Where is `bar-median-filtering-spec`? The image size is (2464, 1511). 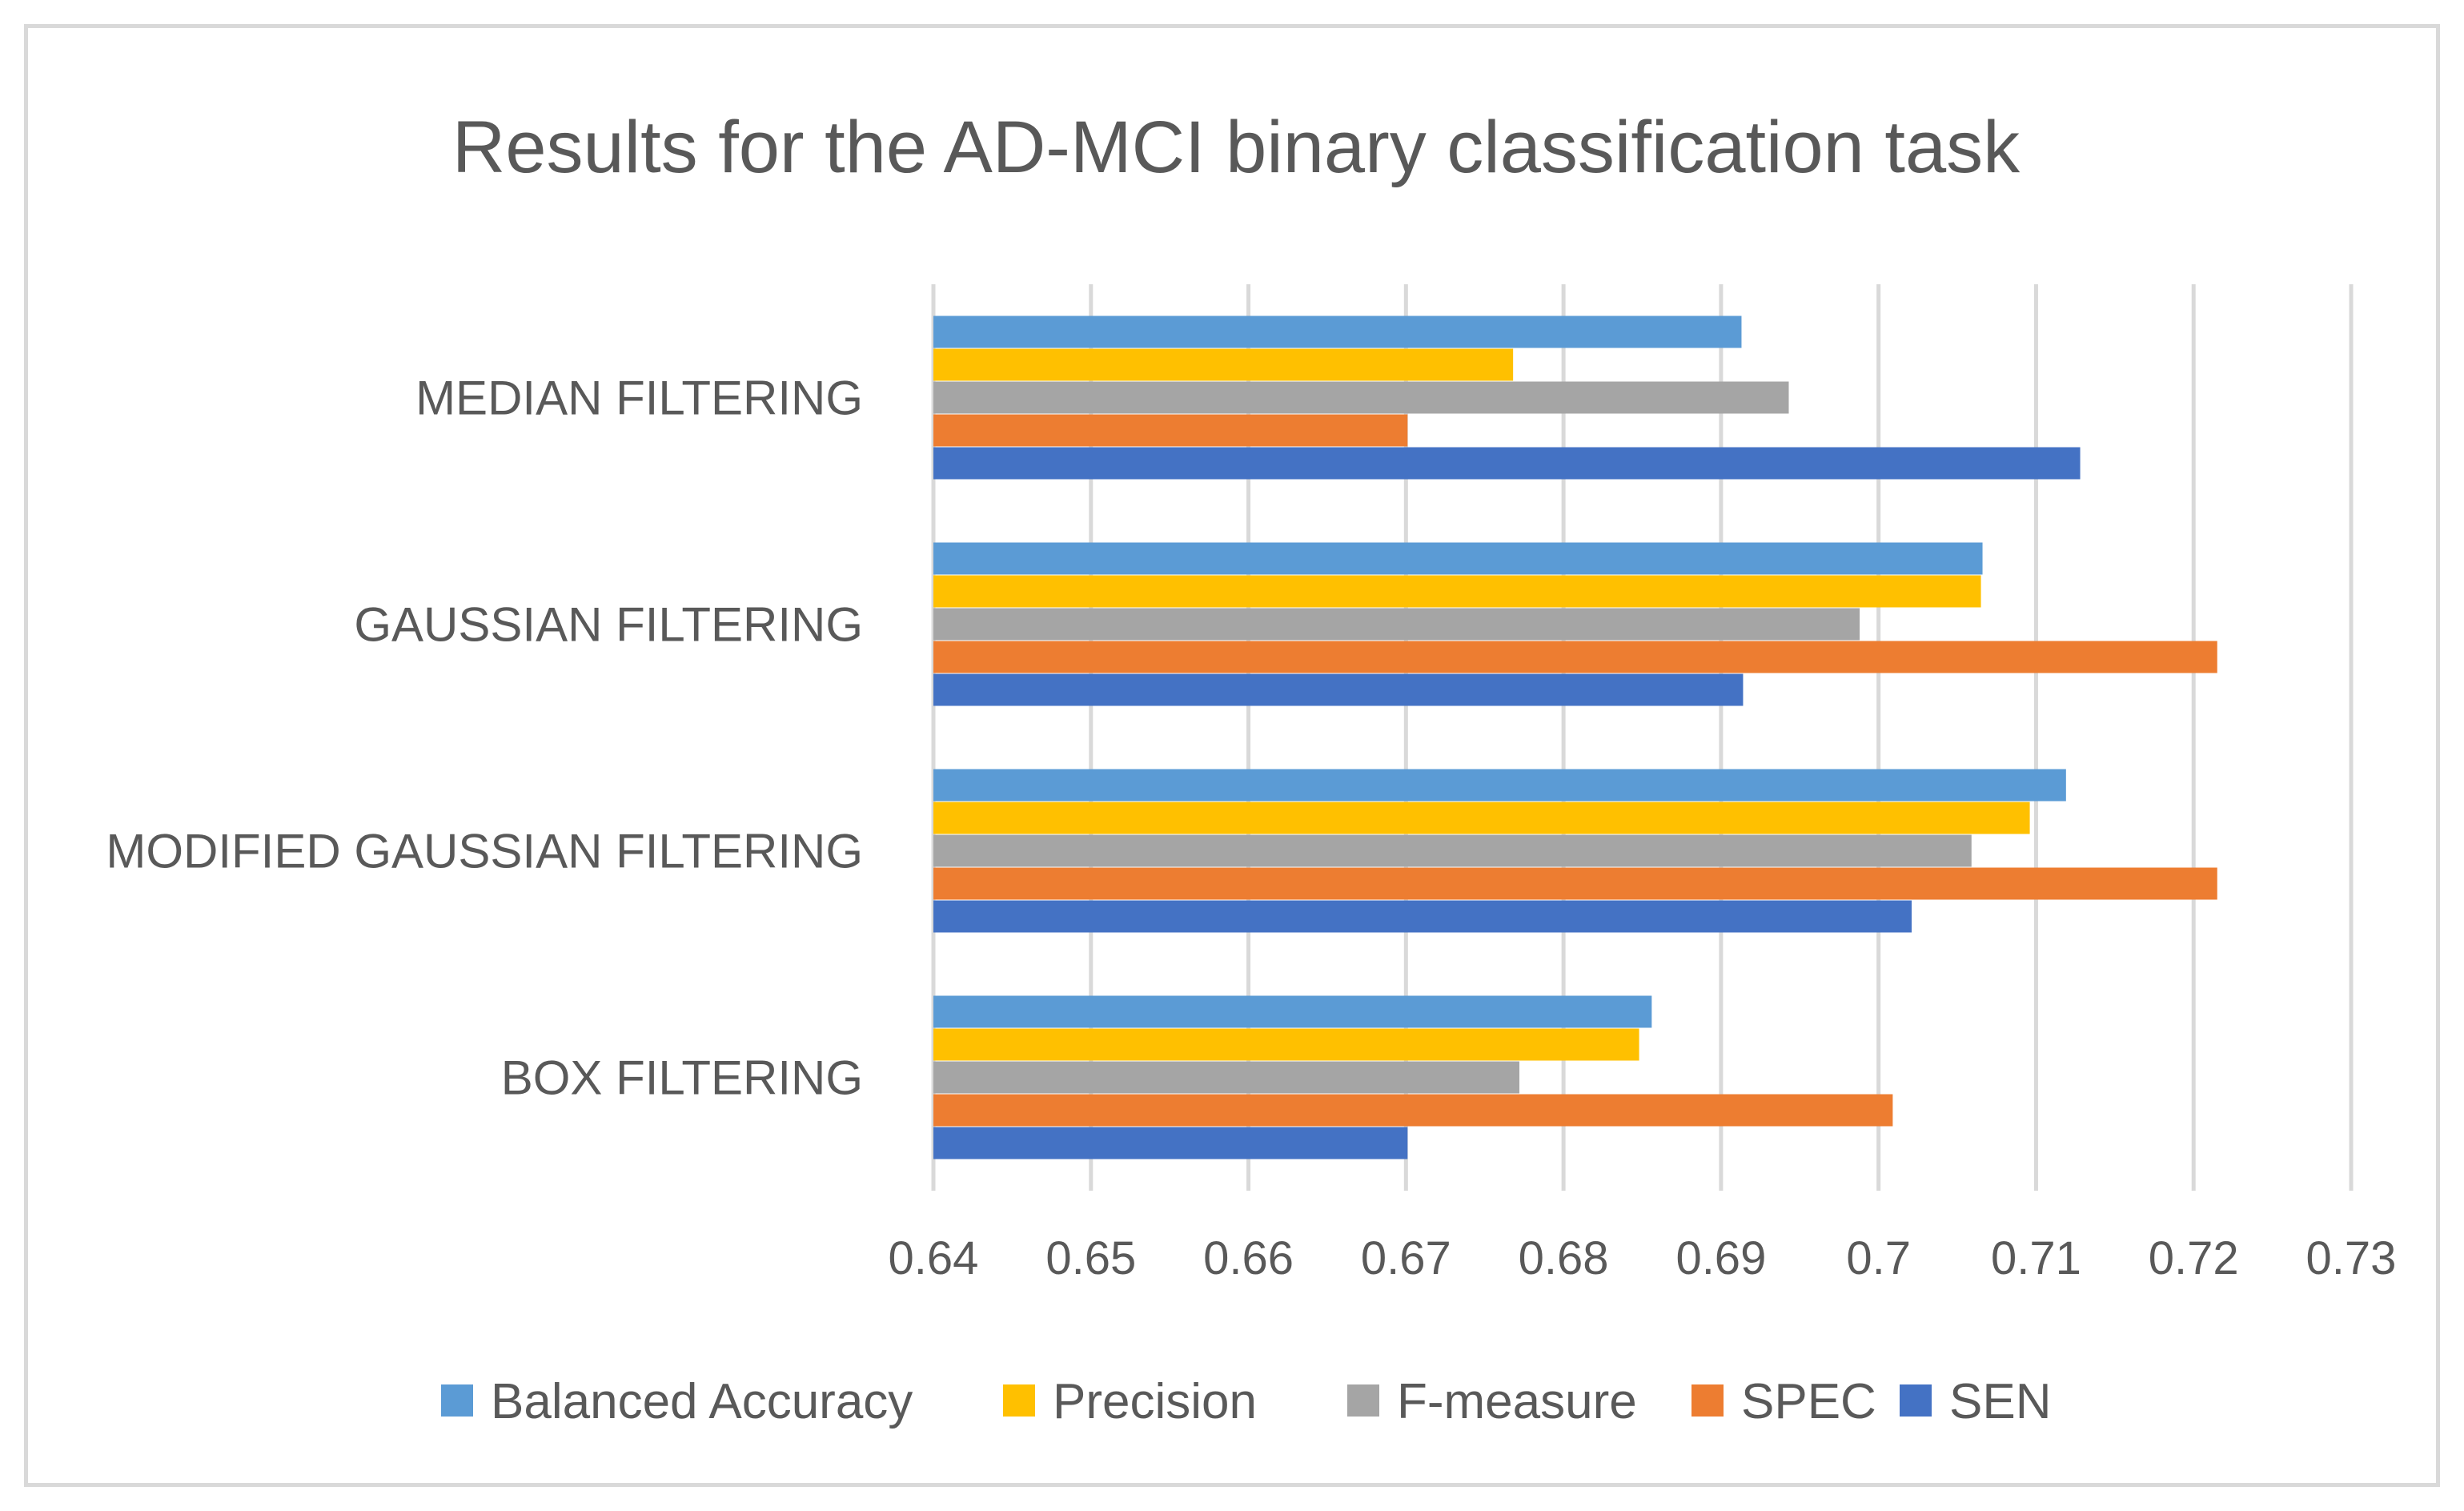
bar-median-filtering-spec is located at coordinates (1170, 430).